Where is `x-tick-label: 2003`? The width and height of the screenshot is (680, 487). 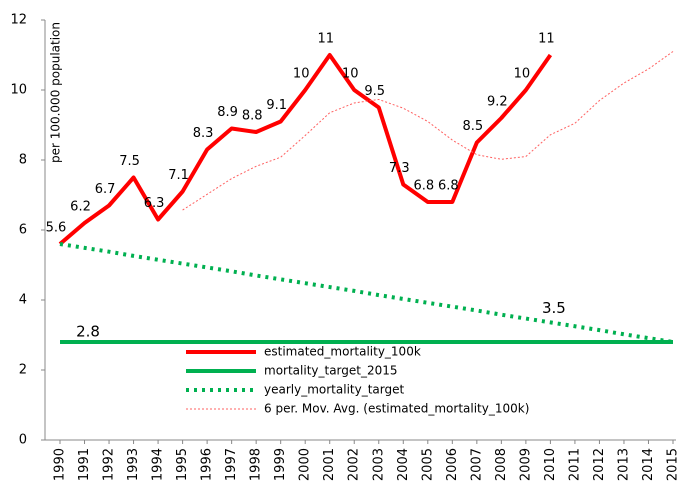 x-tick-label: 2003 is located at coordinates (378, 464).